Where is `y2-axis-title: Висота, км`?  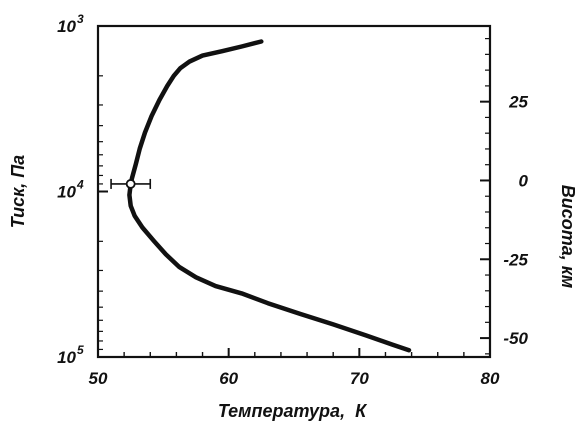 y2-axis-title: Висота, км is located at coordinates (568, 236).